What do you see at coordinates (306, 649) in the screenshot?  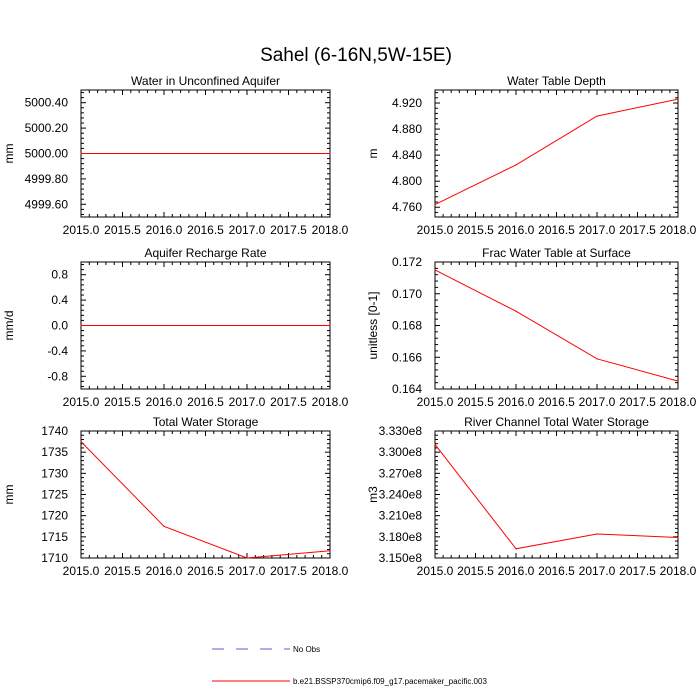 I see `legend-obs-label: No Obs` at bounding box center [306, 649].